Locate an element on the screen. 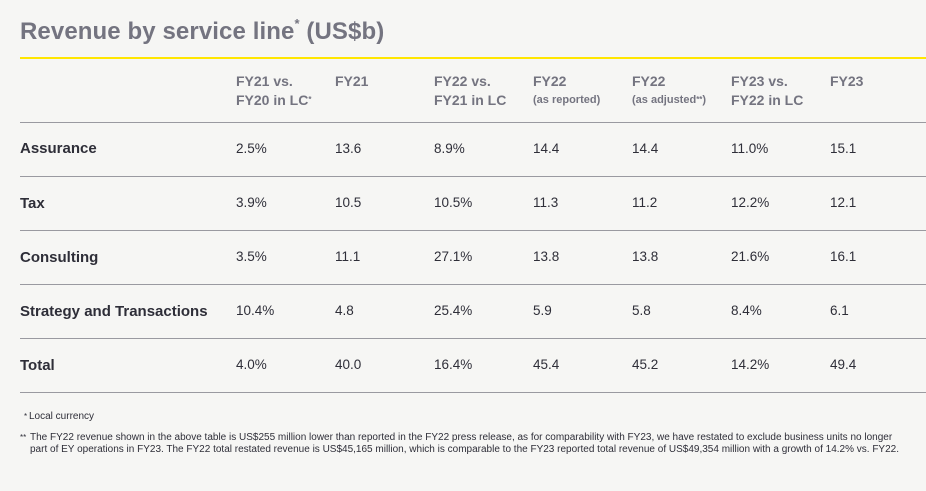 Image resolution: width=926 pixels, height=491 pixels. header-line1: FY23 is located at coordinates (847, 81).